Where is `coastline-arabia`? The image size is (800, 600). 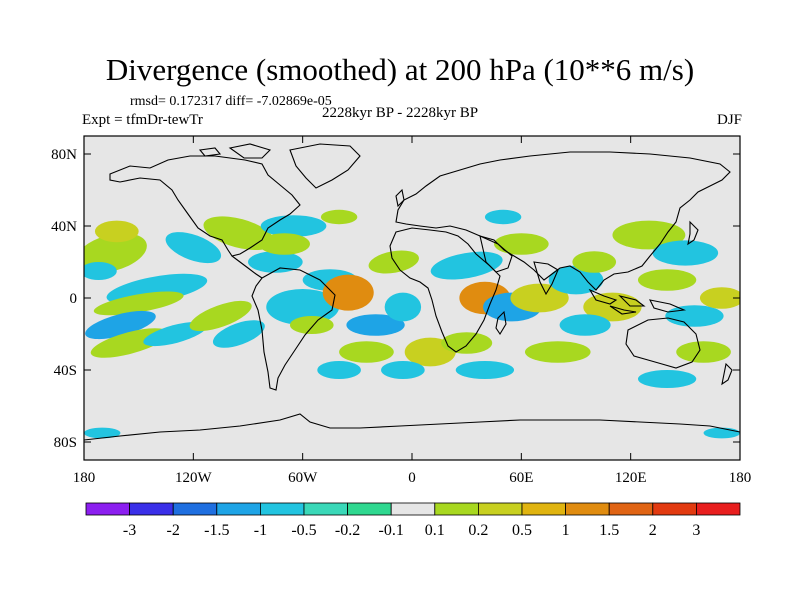
coastline-arabia is located at coordinates (496, 254).